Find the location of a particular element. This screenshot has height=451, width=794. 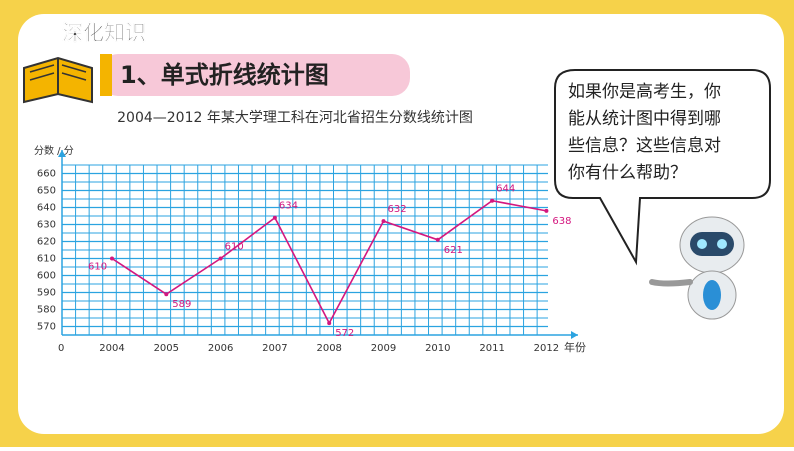

section-title: 深化知识 is located at coordinates (104, 33).